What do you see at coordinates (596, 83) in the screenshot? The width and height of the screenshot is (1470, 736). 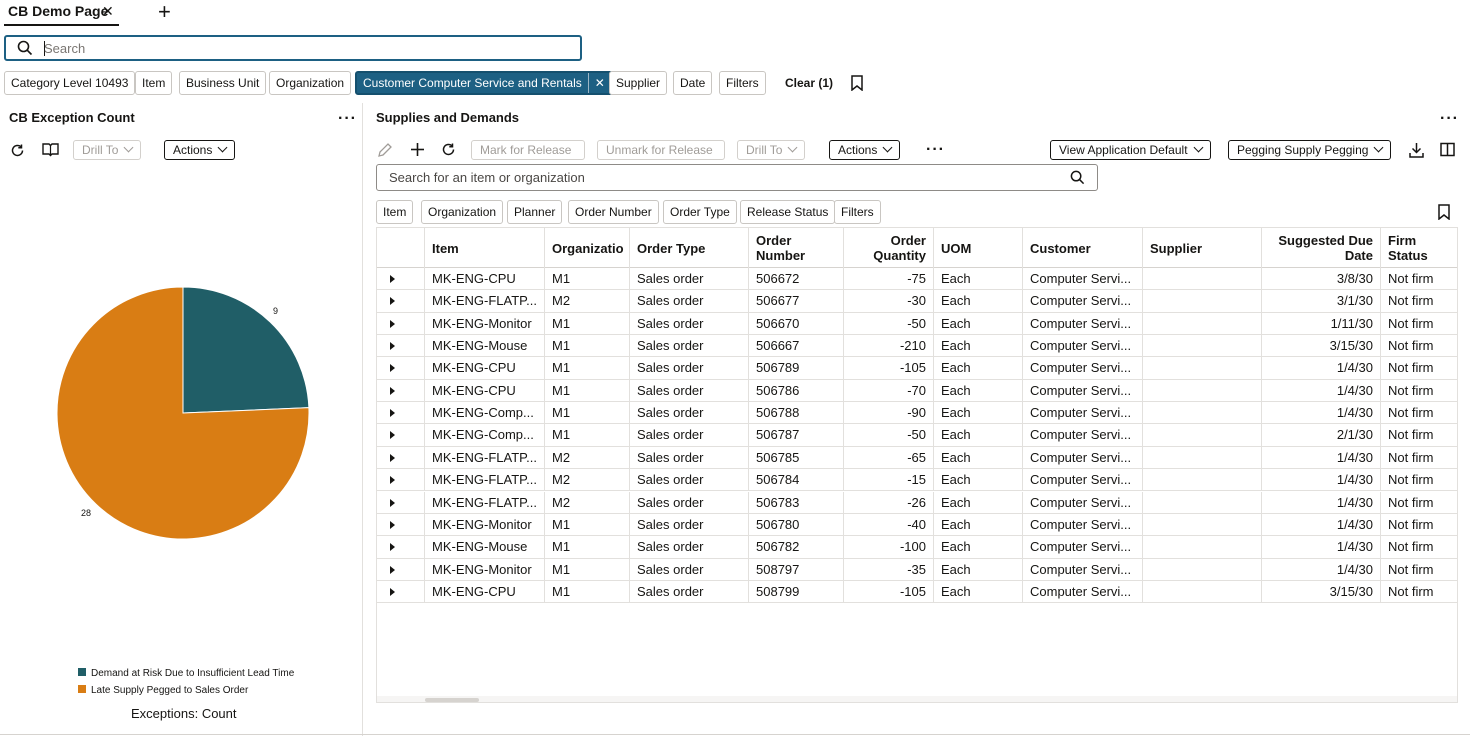 I see `chip-remove-icon: ✕` at bounding box center [596, 83].